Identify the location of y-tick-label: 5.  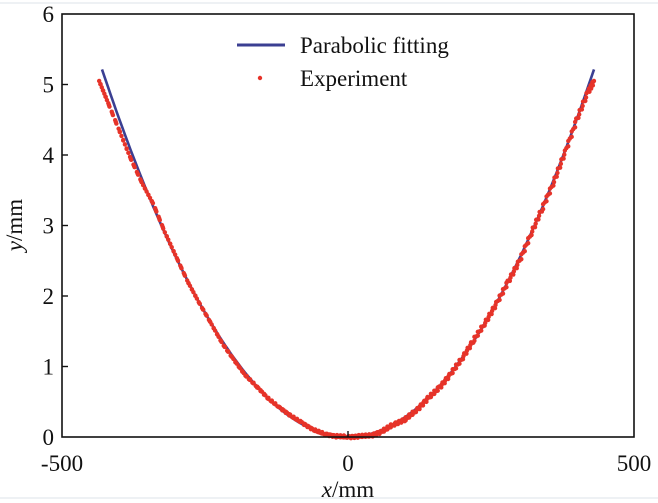
(49, 85).